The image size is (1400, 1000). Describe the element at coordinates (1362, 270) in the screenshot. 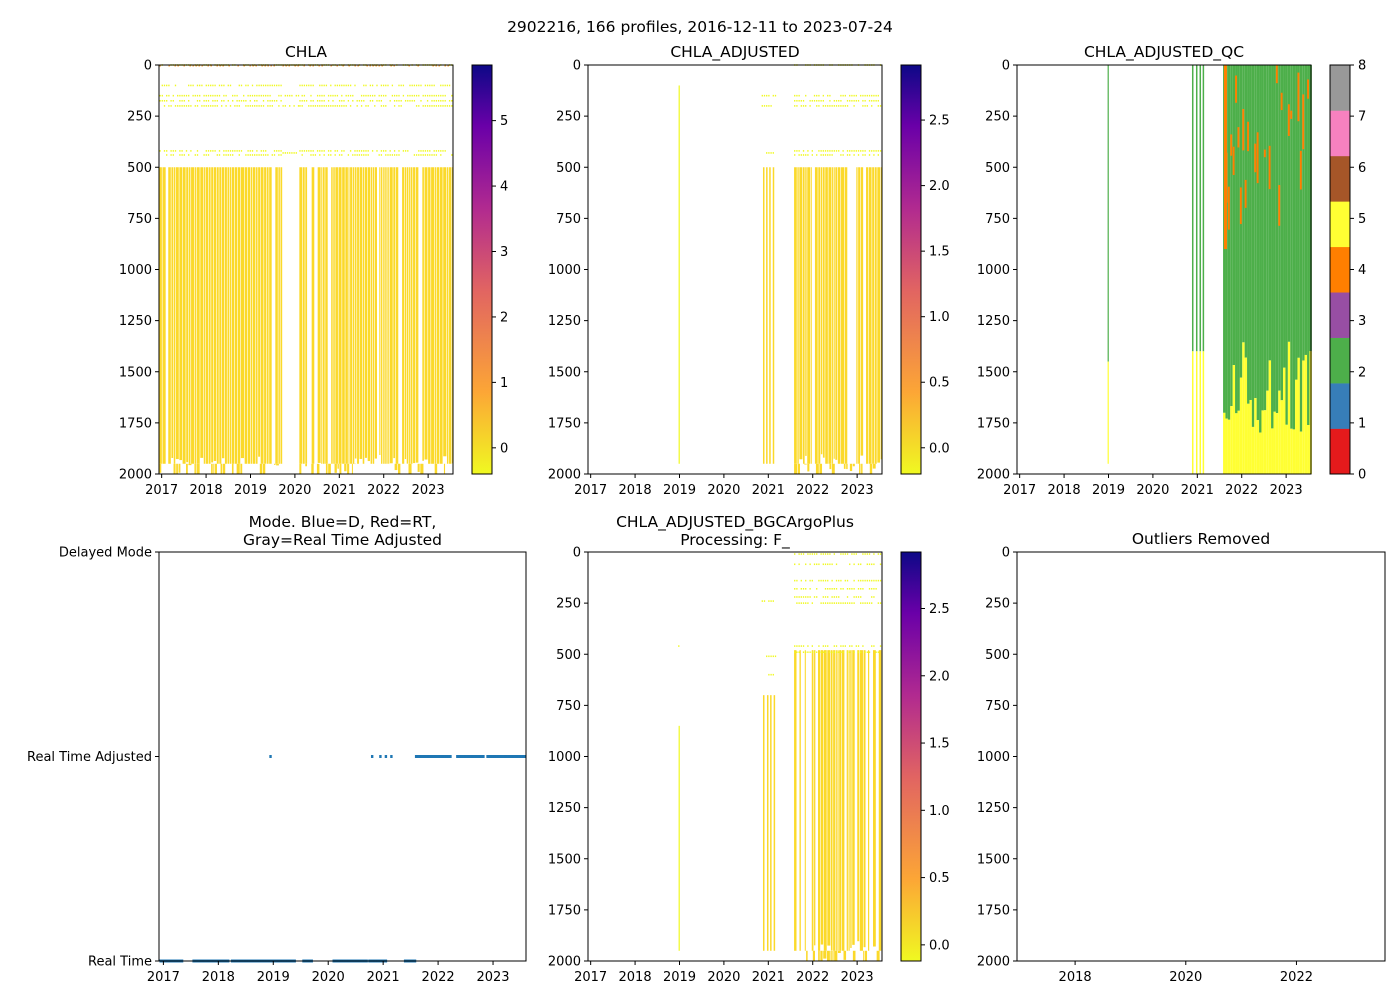

I see `colorbar-tick-label: 4` at that location.